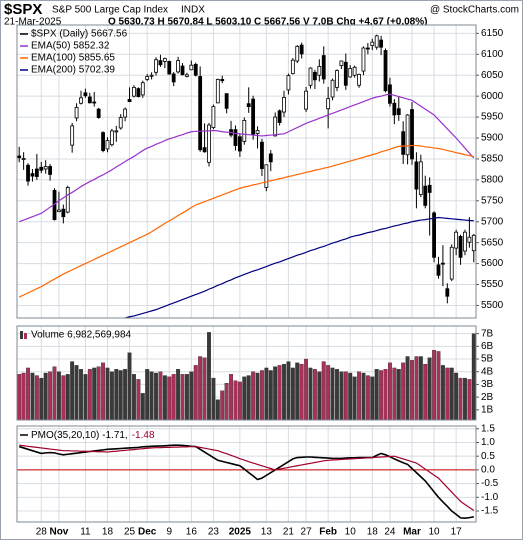  What do you see at coordinates (492, 180) in the screenshot?
I see `y-tick-label: 5800` at bounding box center [492, 180].